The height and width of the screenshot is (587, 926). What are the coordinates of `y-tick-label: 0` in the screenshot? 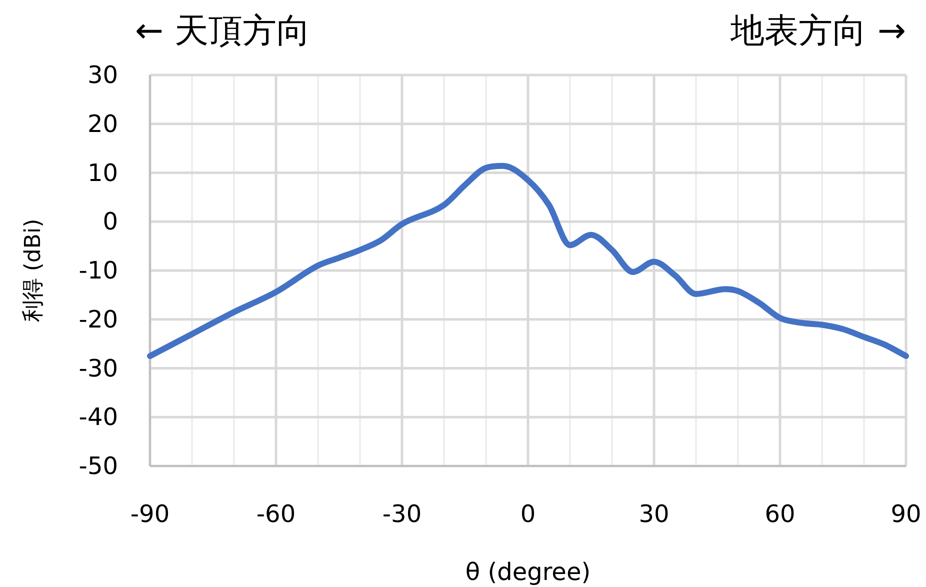 It's located at (110, 222).